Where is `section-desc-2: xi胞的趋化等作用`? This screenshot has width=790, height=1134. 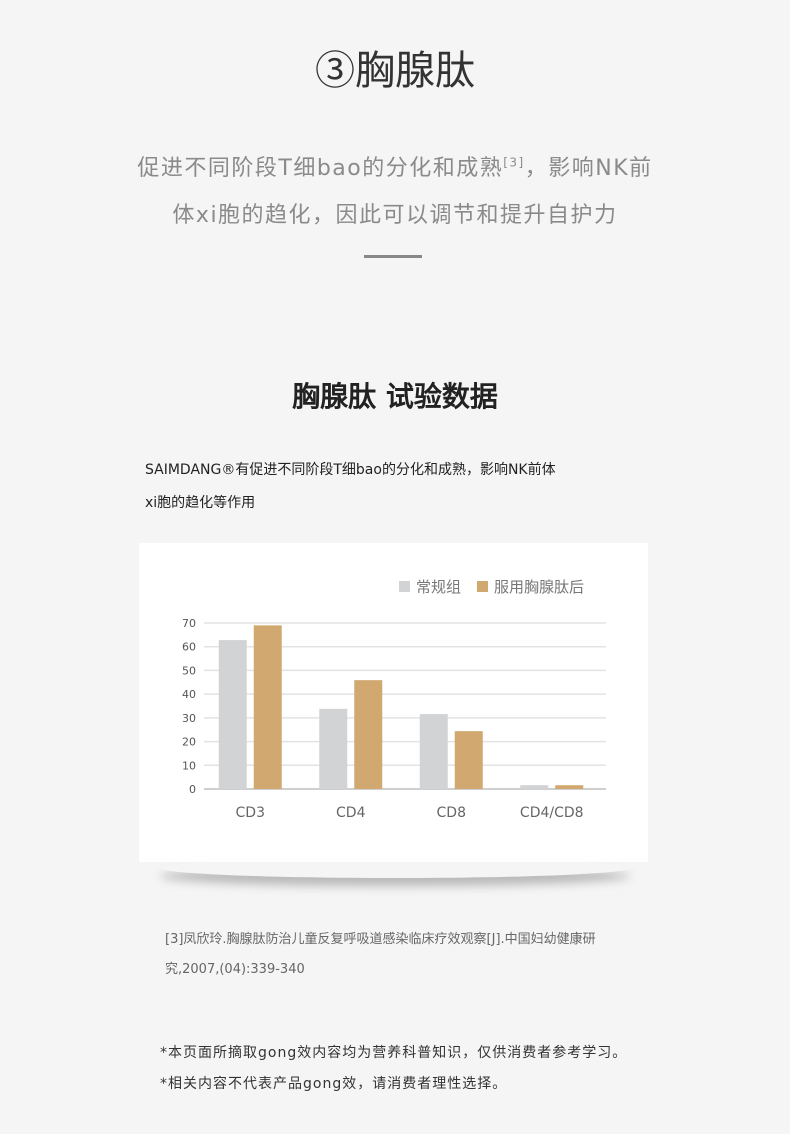 section-desc-2: xi胞的趋化等作用 is located at coordinates (200, 503).